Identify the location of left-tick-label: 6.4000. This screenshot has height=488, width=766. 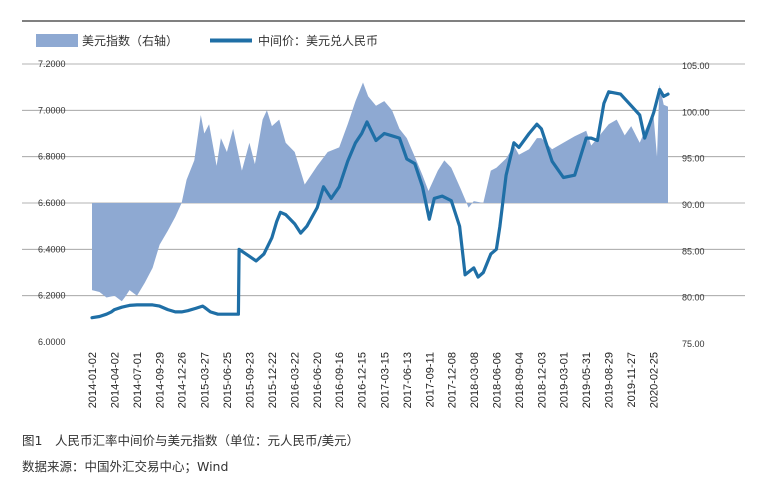
(52, 249).